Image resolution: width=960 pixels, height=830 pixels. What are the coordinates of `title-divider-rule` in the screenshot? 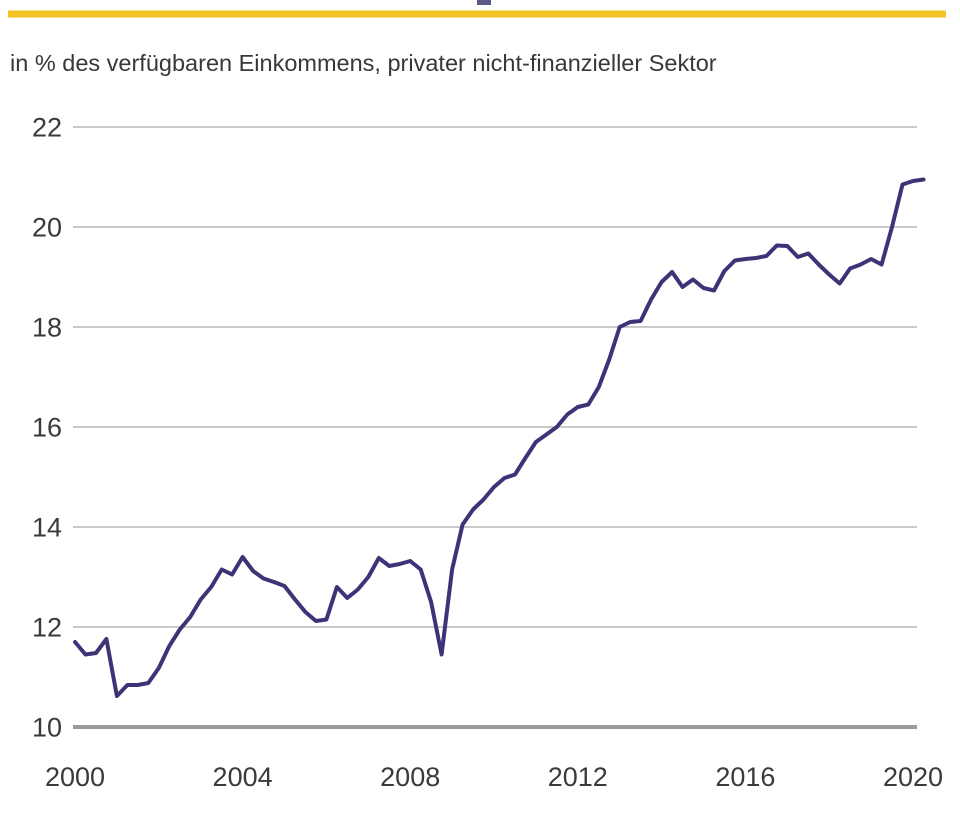 It's located at (477, 14).